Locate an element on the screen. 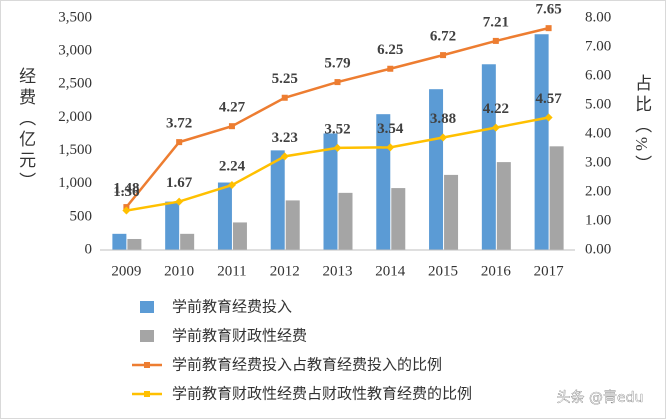 This screenshot has width=666, height=419. y-tick-label: 2,500 is located at coordinates (75, 84).